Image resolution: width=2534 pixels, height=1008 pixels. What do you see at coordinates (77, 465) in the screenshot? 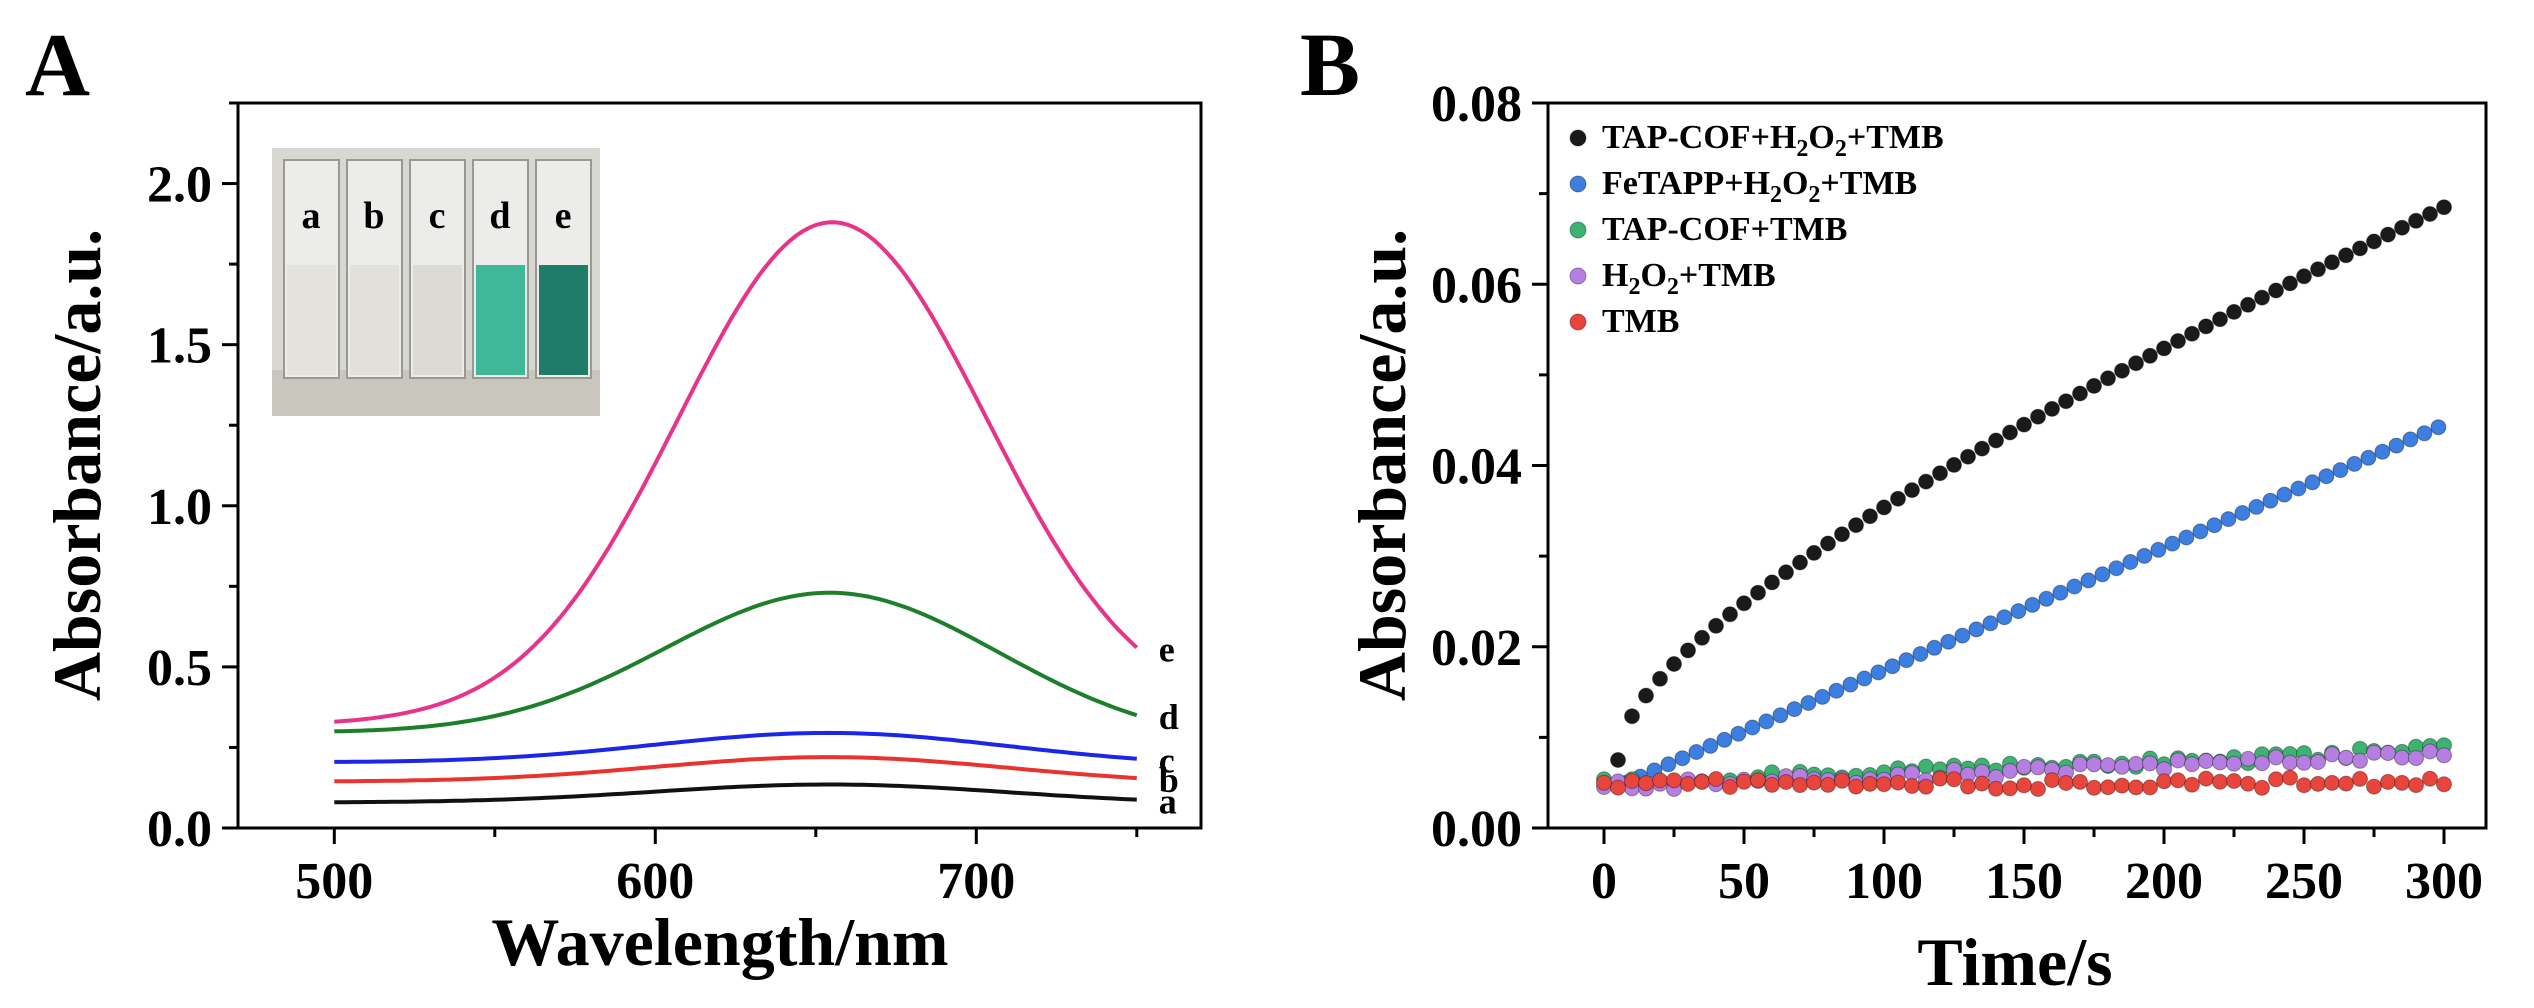
I see `panel-a-y-axis-title: Absorbance/a.u.` at bounding box center [77, 465].